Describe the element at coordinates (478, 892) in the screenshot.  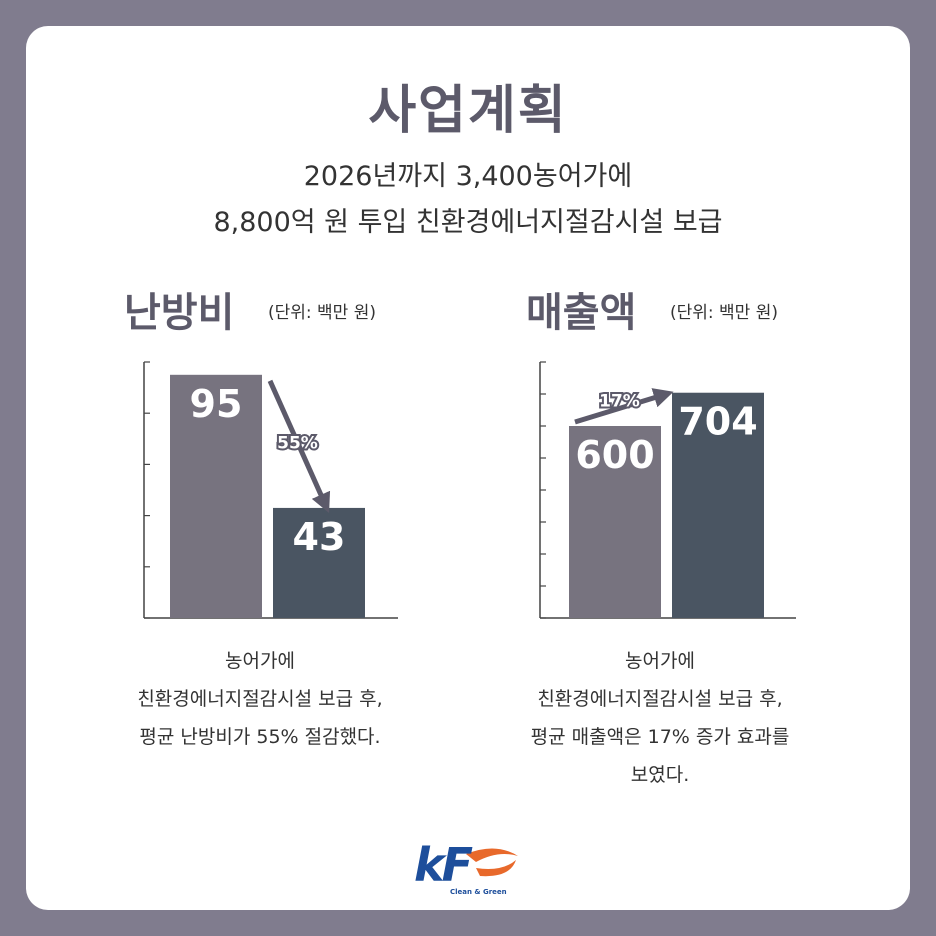
I see `logo-tagline: Clean & Green` at that location.